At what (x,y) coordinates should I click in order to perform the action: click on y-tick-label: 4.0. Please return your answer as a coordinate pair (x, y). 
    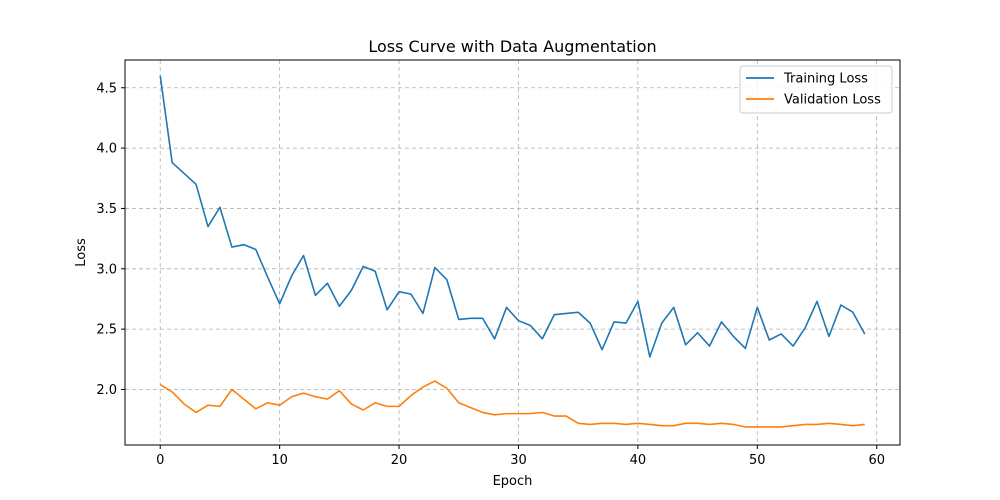
    Looking at the image, I should click on (106, 149).